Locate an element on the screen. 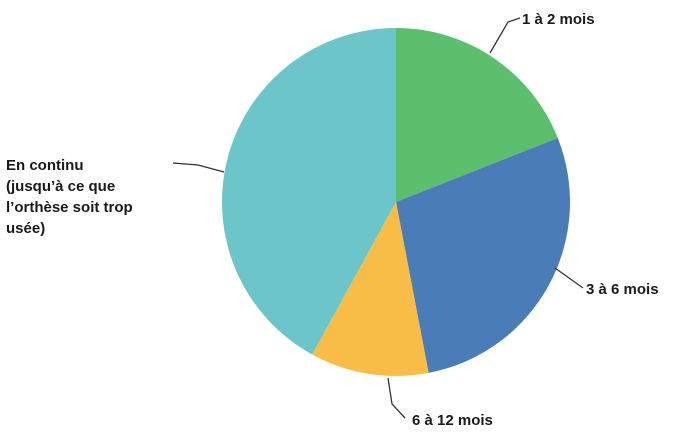 This screenshot has width=699, height=433. slice-label-line: 1 à 2 mois is located at coordinates (558, 19).